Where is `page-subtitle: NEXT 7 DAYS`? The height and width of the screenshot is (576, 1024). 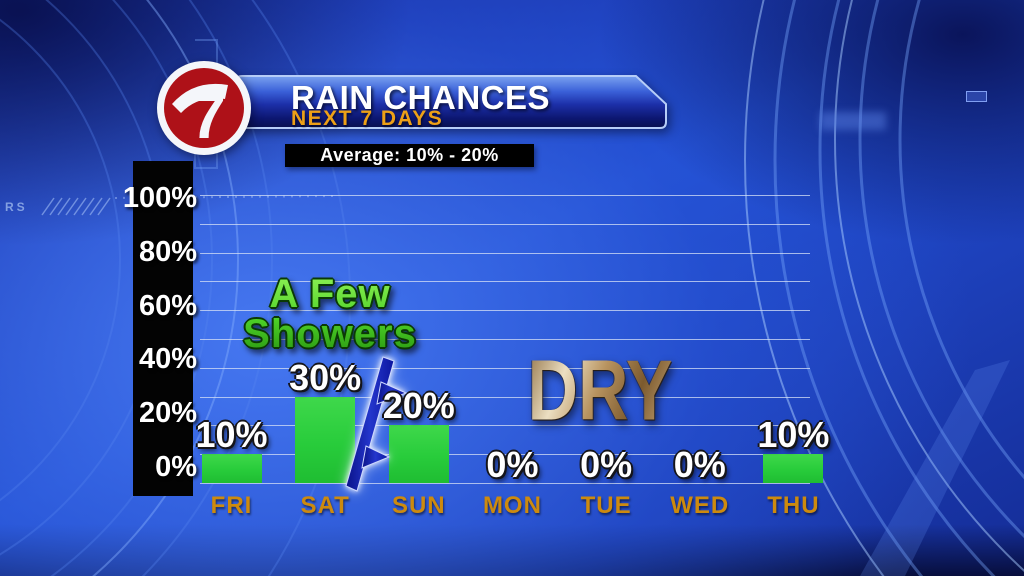 page-subtitle: NEXT 7 DAYS is located at coordinates (367, 118).